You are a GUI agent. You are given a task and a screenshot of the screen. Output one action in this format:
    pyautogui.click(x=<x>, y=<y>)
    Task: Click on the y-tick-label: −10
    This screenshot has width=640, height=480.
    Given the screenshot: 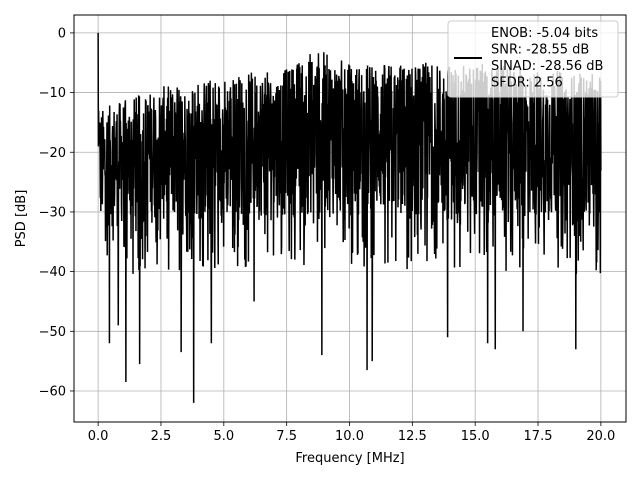 What is the action you would take?
    pyautogui.click(x=52, y=93)
    